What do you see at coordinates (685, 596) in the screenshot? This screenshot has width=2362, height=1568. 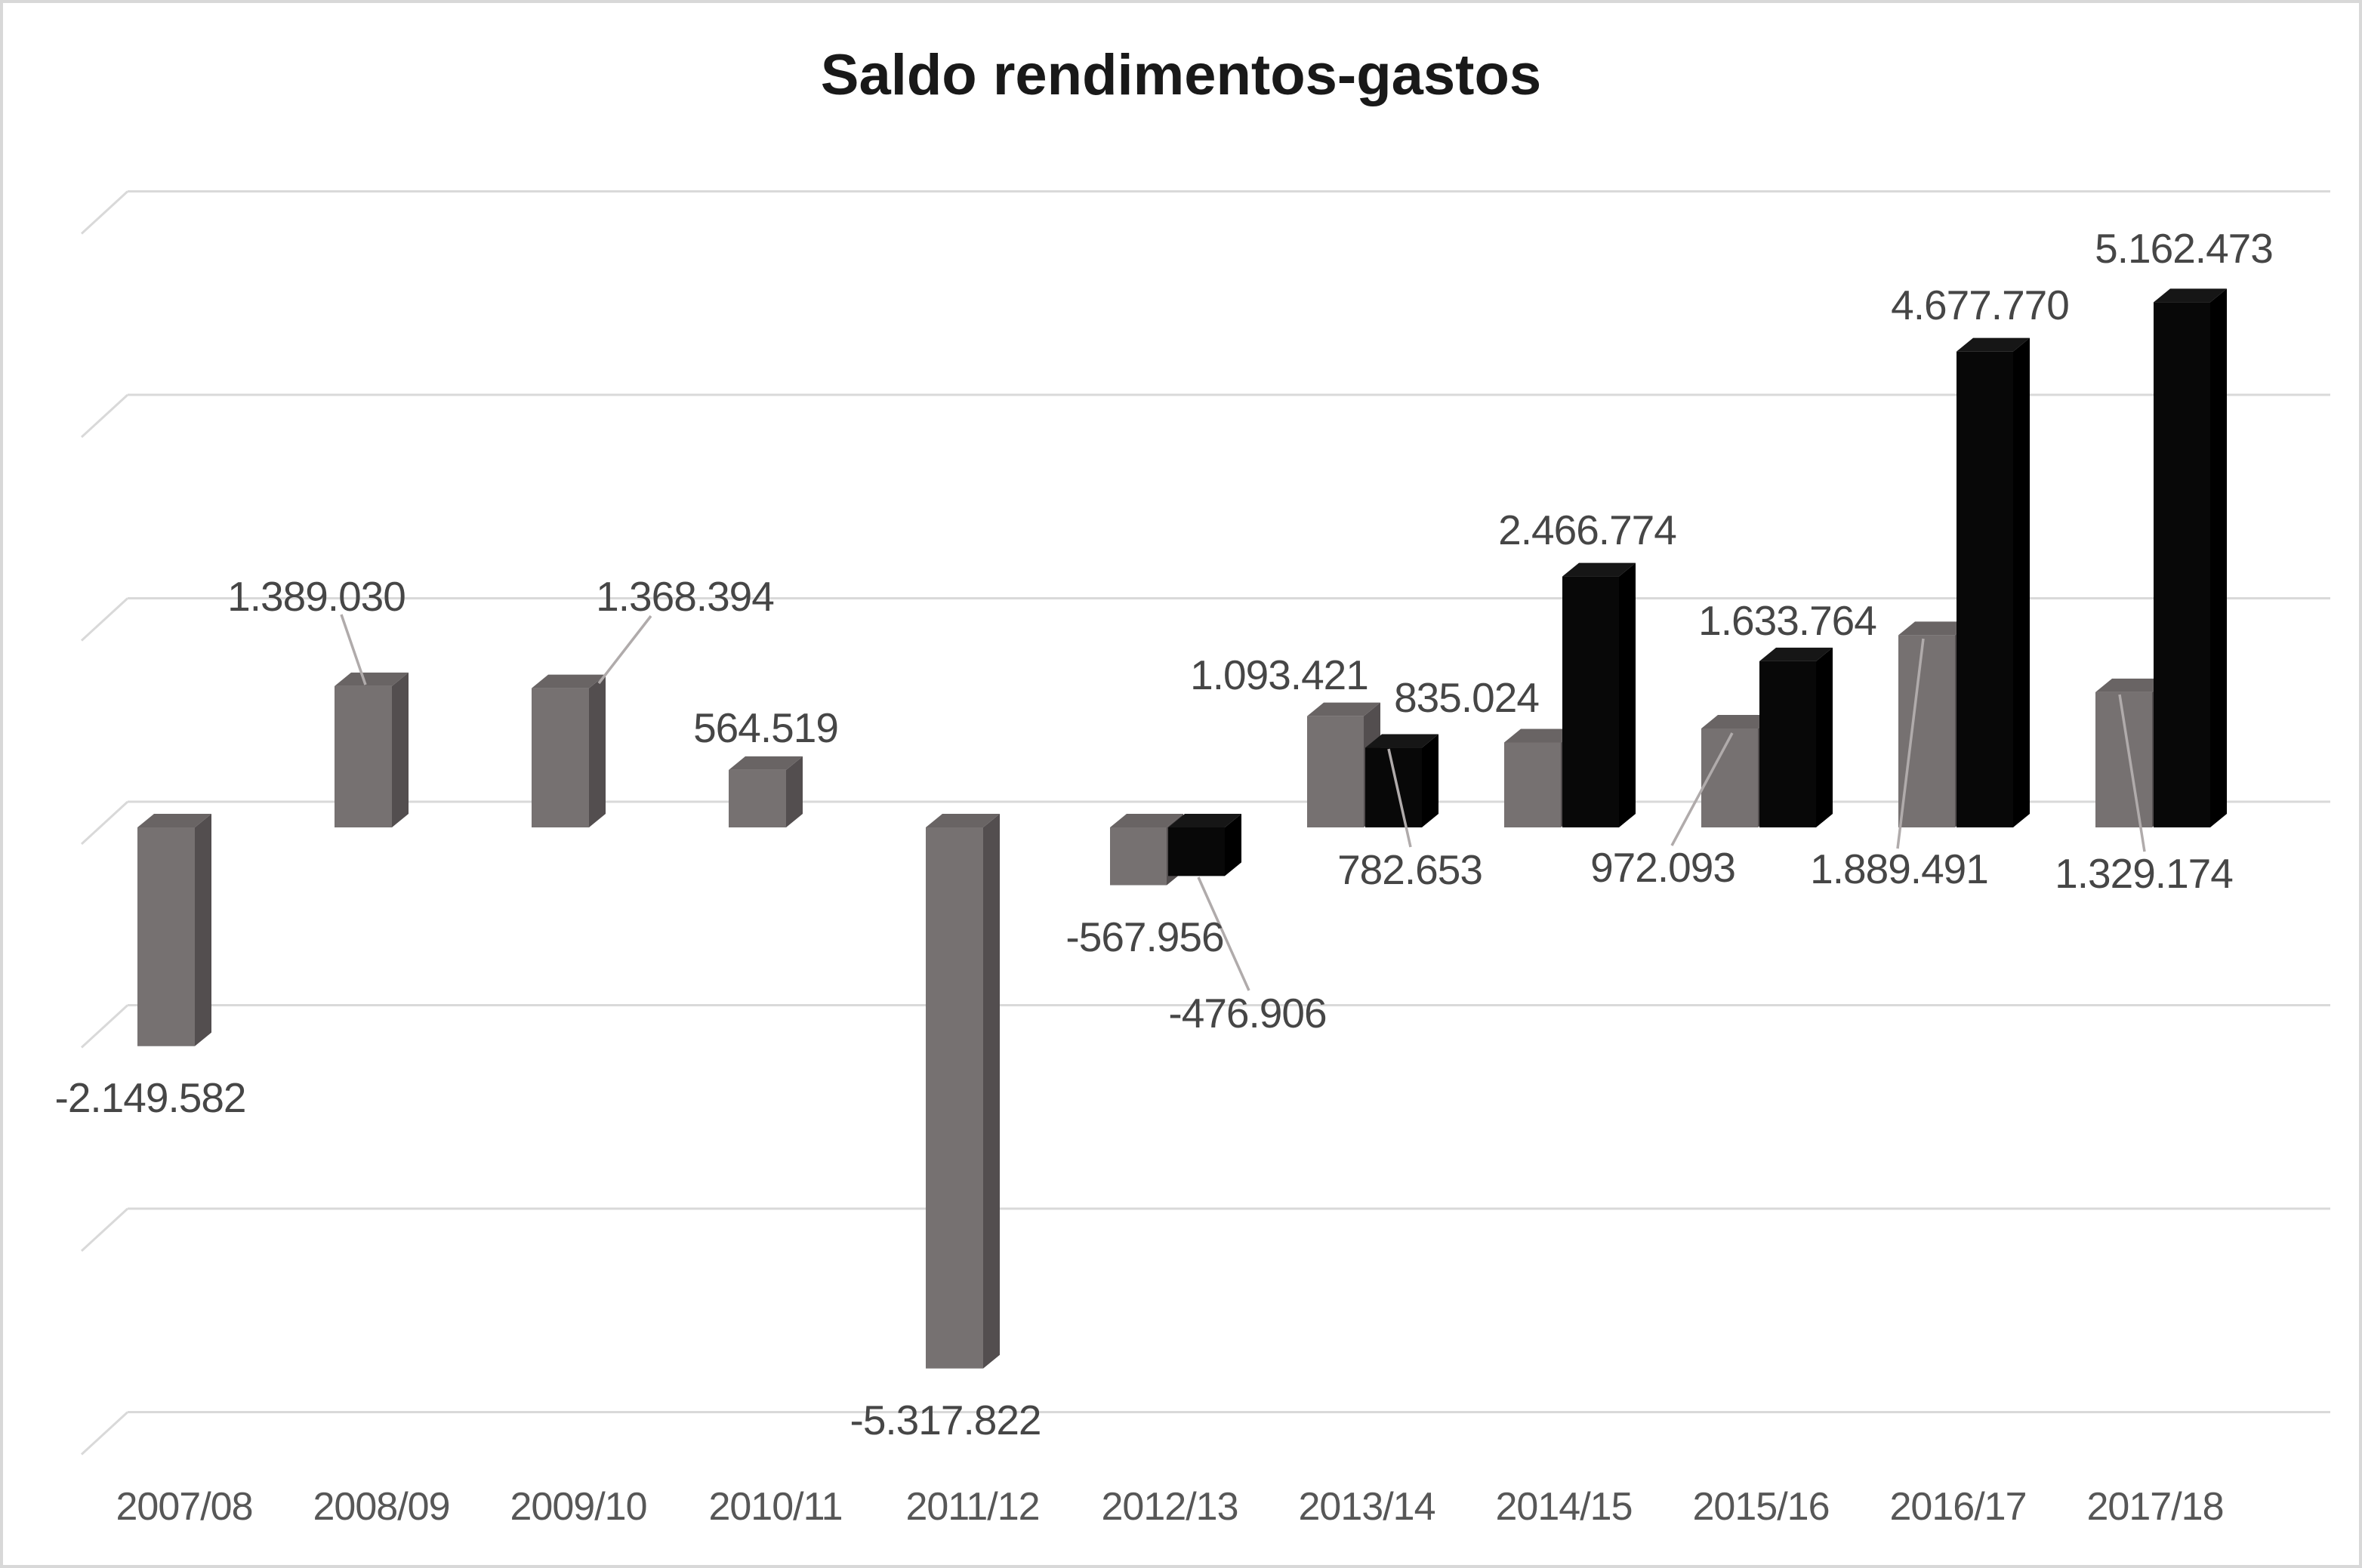 I see `data-label: 1.368.394` at bounding box center [685, 596].